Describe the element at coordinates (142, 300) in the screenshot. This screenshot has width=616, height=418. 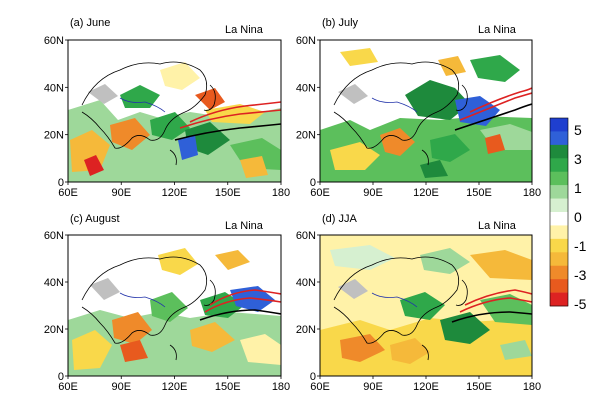
I see `panel-c-rivers` at that location.